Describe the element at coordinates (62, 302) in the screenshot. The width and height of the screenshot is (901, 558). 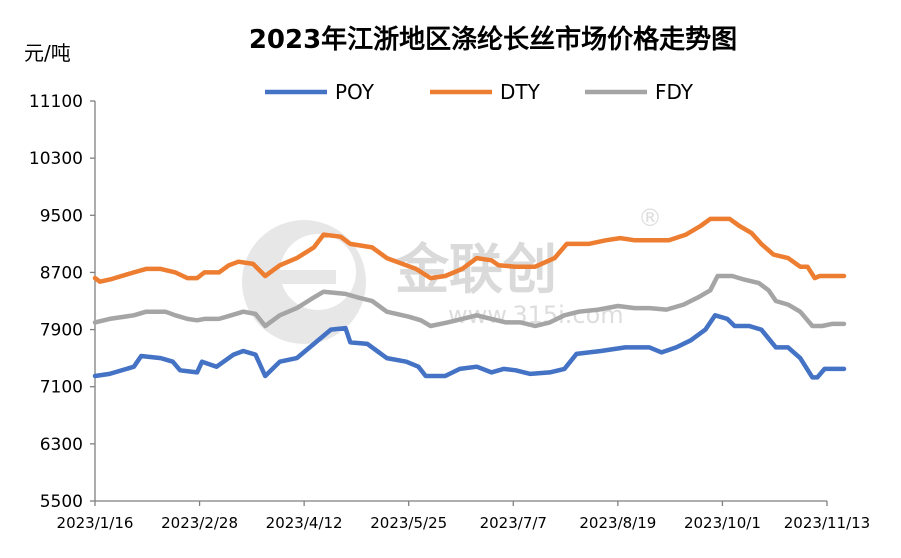
I see `y-axis: 5500 6300 7100 7900 8700 9500 10300 11100` at that location.